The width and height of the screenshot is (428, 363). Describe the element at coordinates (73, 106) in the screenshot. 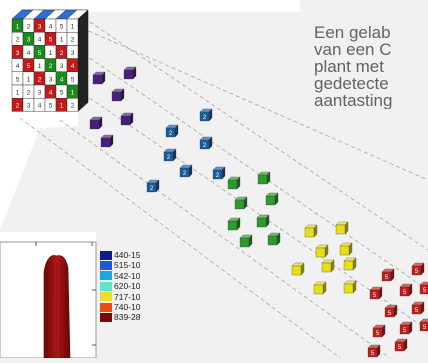

I see `mosaic-cell-label: 2` at that location.